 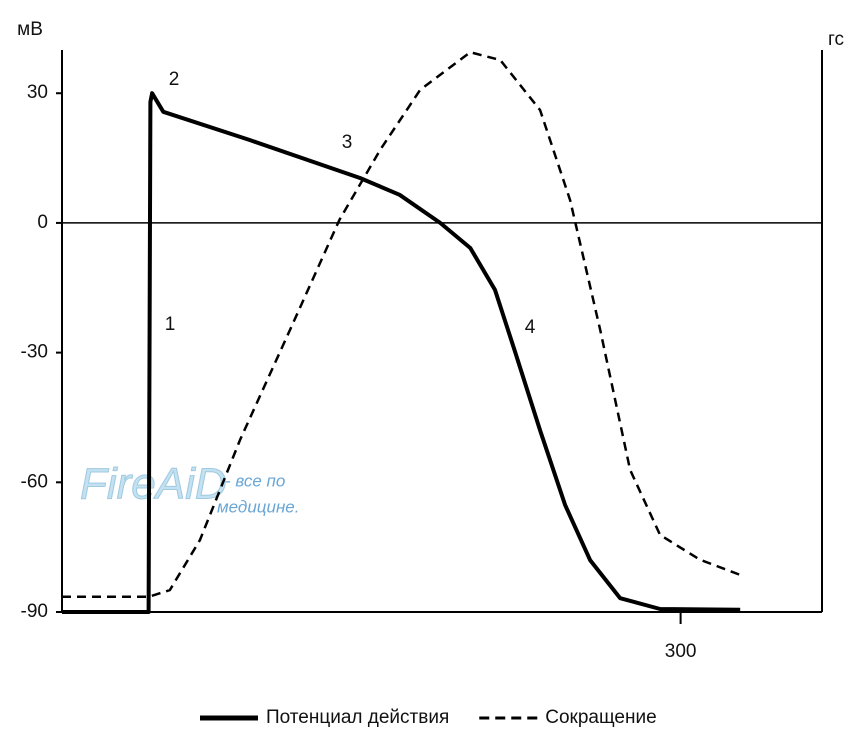 I want to click on annotation: 2, so click(x=174, y=79).